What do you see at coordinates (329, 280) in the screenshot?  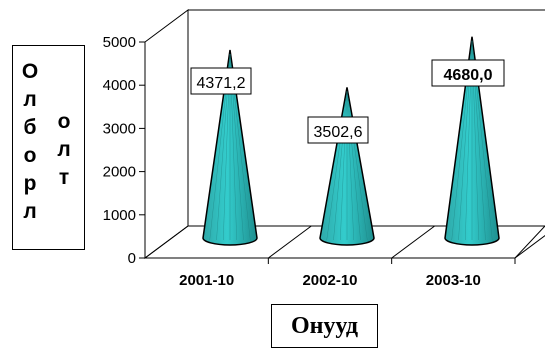 I see `x-tick-label: 2002-10` at bounding box center [329, 280].